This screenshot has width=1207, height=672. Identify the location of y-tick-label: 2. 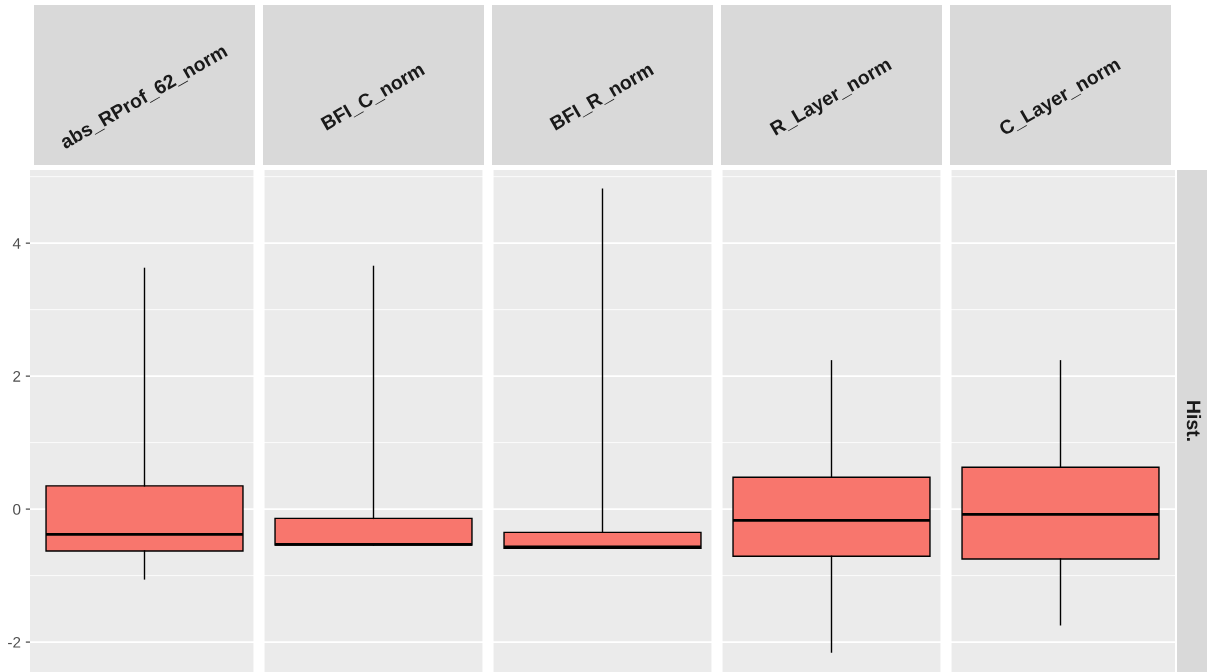
(17, 376).